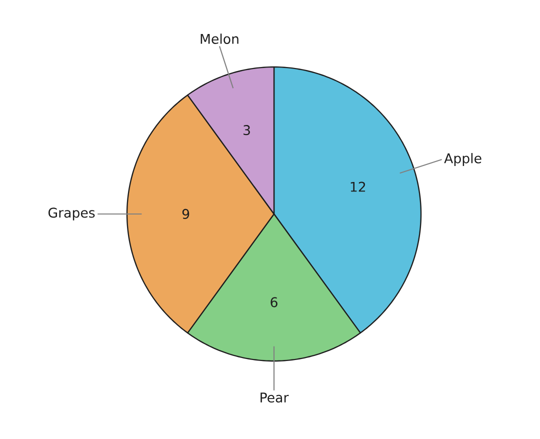  What do you see at coordinates (274, 397) in the screenshot?
I see `slice-label: Pear` at bounding box center [274, 397].